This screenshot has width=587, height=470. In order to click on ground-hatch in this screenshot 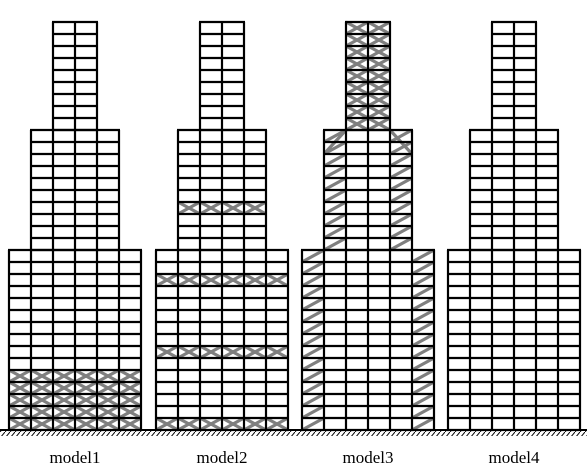, I will do `click(293, 433)`.